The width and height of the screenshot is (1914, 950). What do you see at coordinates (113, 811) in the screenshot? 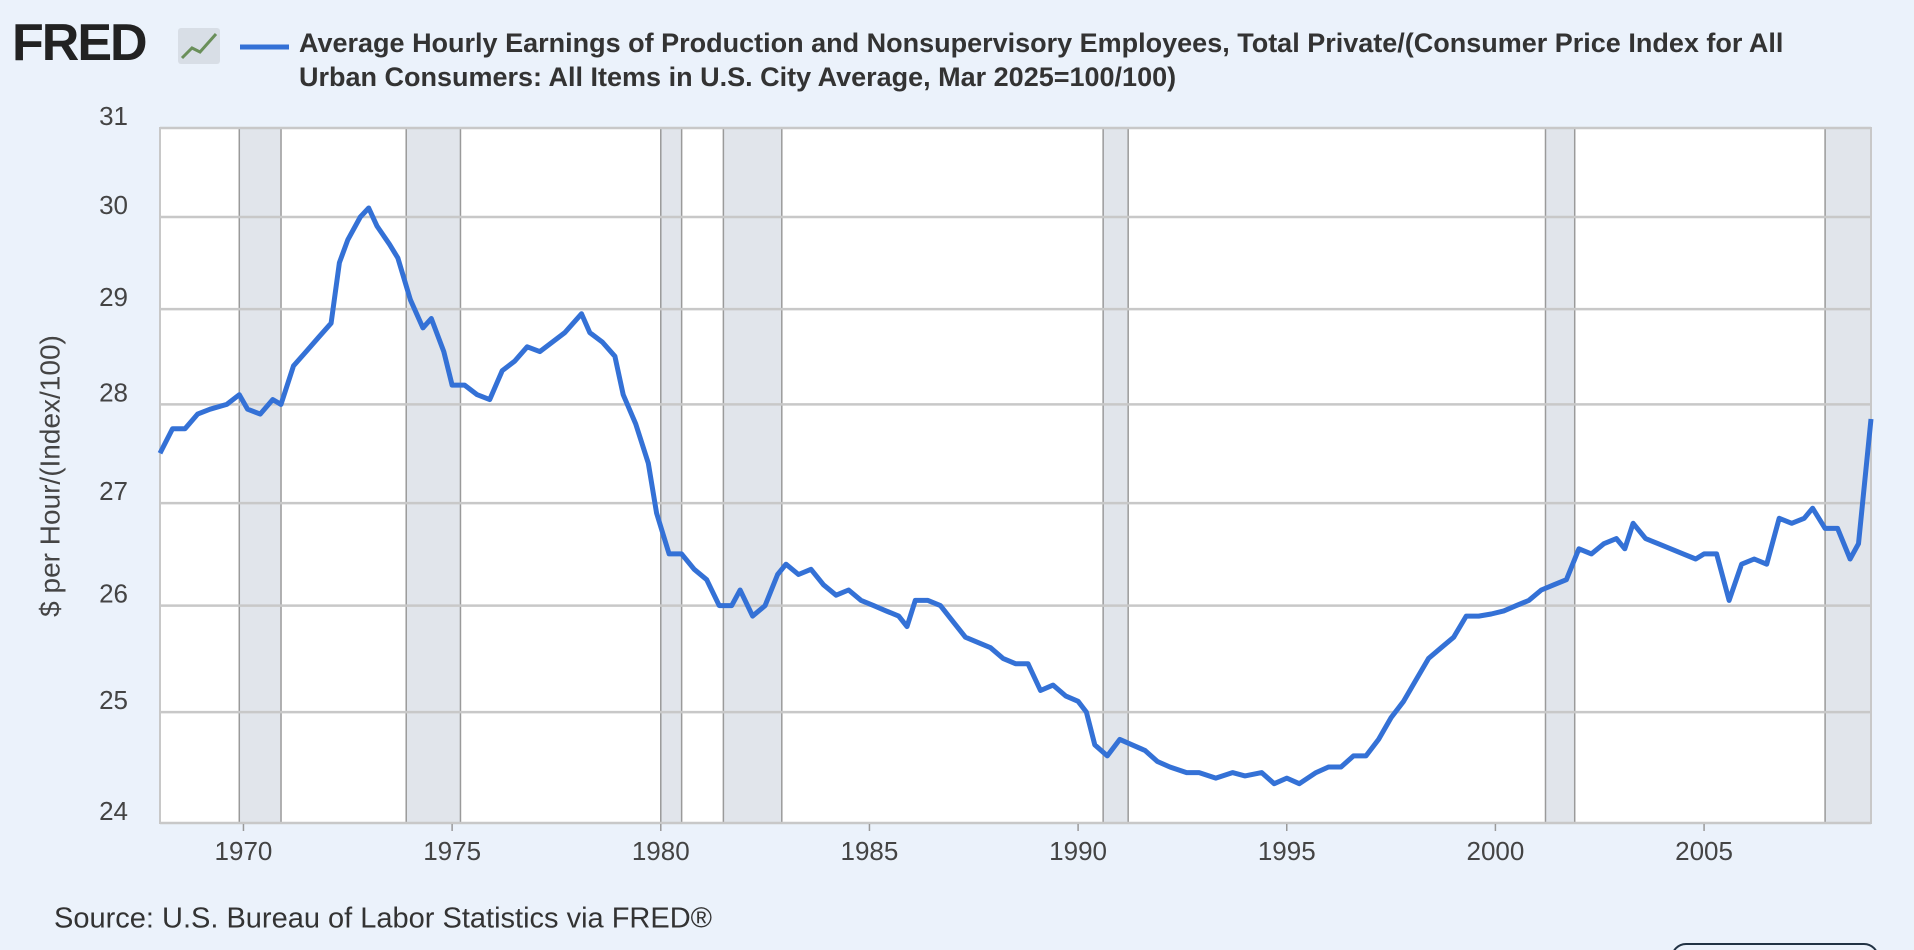
I see `y-tick-label: 24` at bounding box center [113, 811].